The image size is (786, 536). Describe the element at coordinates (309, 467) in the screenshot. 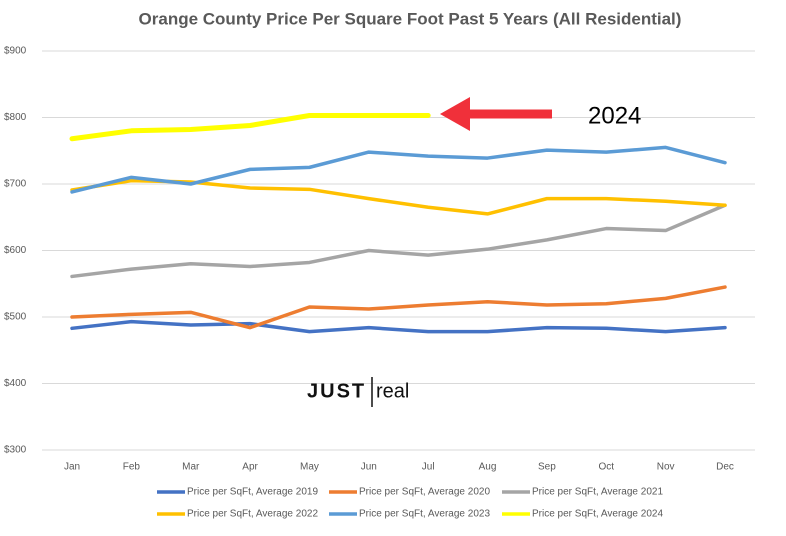

I see `x-tick-label: May` at that location.